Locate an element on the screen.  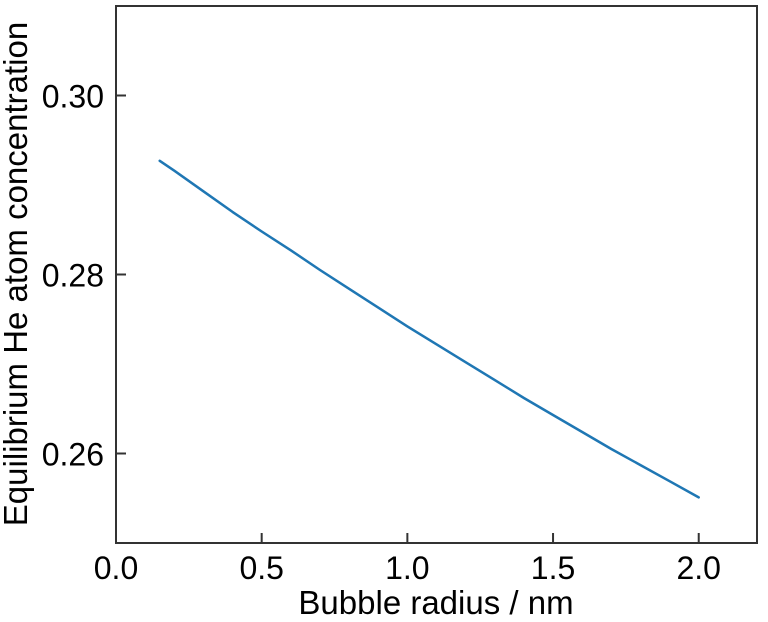
x-tick-label: 0.5 is located at coordinates (261, 568).